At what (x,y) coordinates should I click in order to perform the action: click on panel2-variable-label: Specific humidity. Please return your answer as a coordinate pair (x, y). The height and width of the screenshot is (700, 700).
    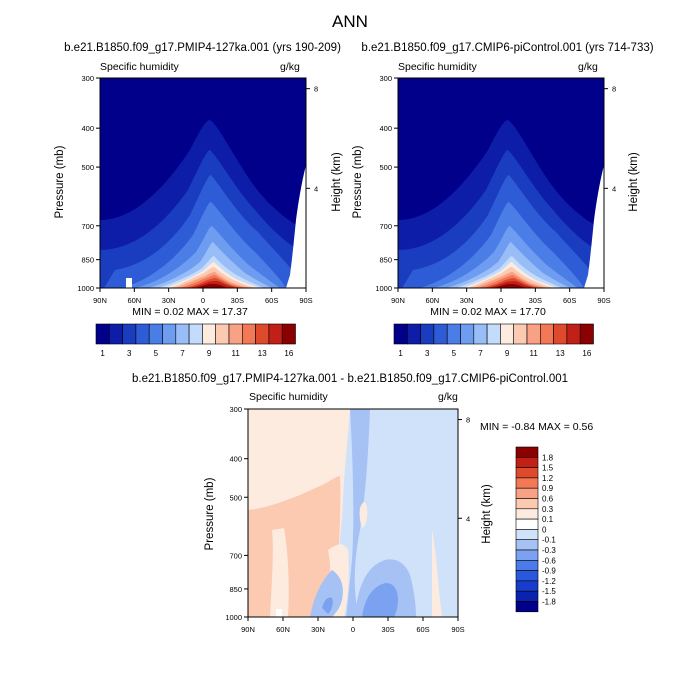
    Looking at the image, I should click on (437, 67).